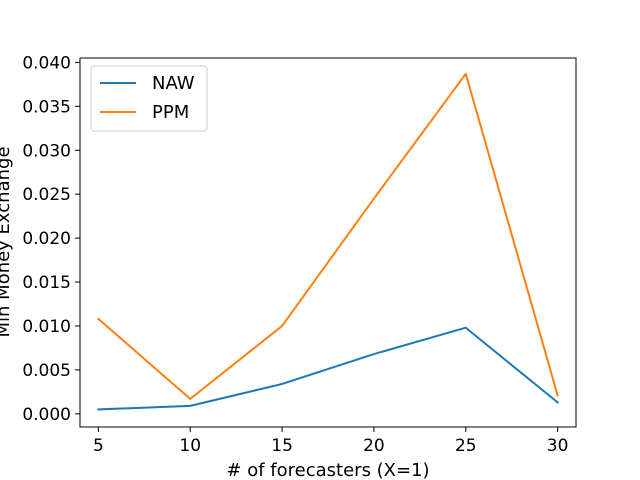 This screenshot has height=480, width=640. Describe the element at coordinates (46, 151) in the screenshot. I see `y-tick-label: 0.030` at that location.